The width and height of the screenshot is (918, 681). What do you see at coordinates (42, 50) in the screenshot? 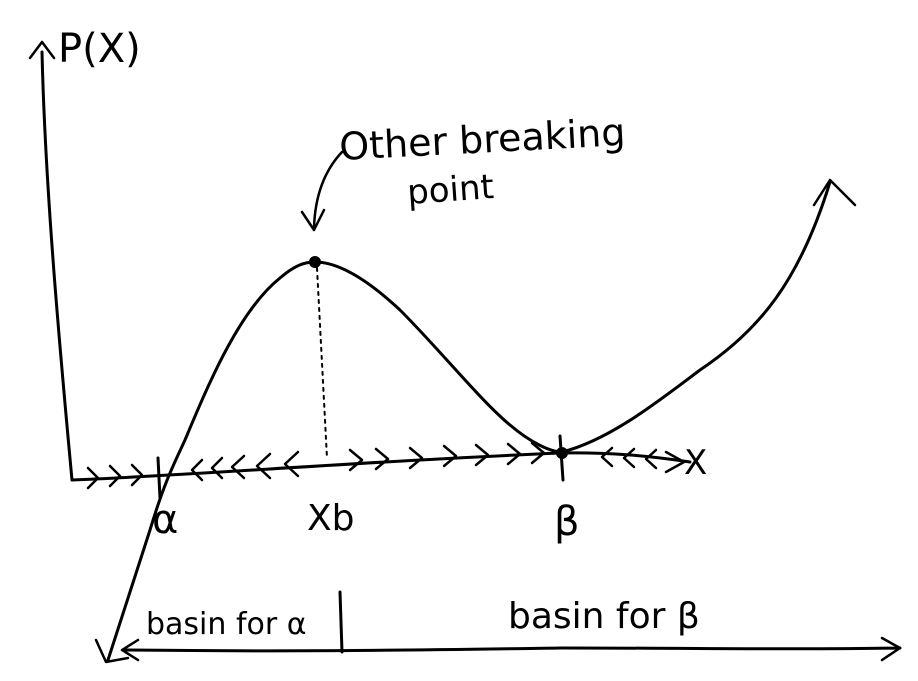
I see `y-axis-arrowhead` at bounding box center [42, 50].